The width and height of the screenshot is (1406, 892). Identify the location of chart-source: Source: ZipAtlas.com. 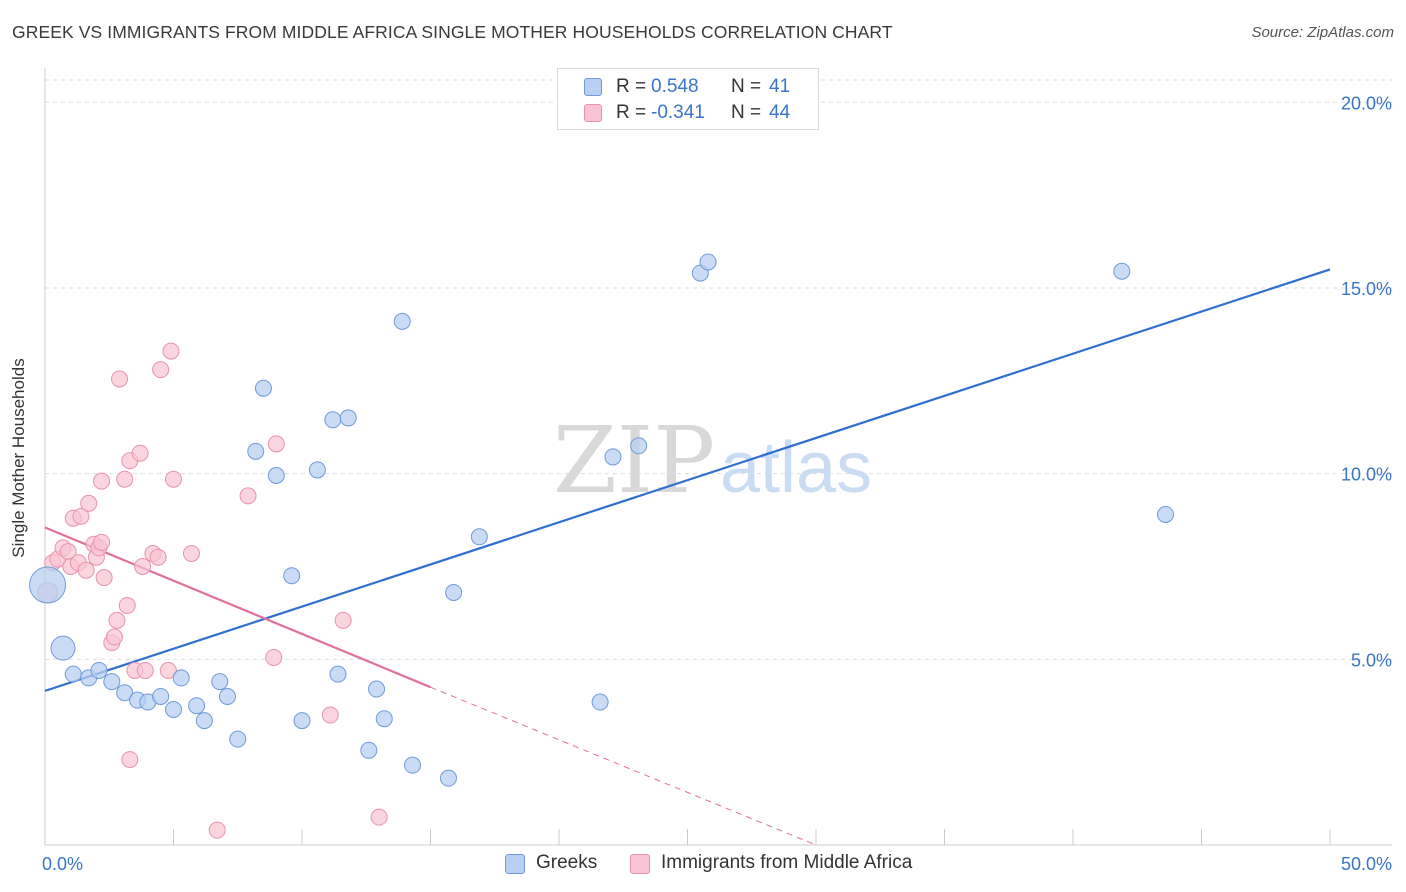
(1322, 32).